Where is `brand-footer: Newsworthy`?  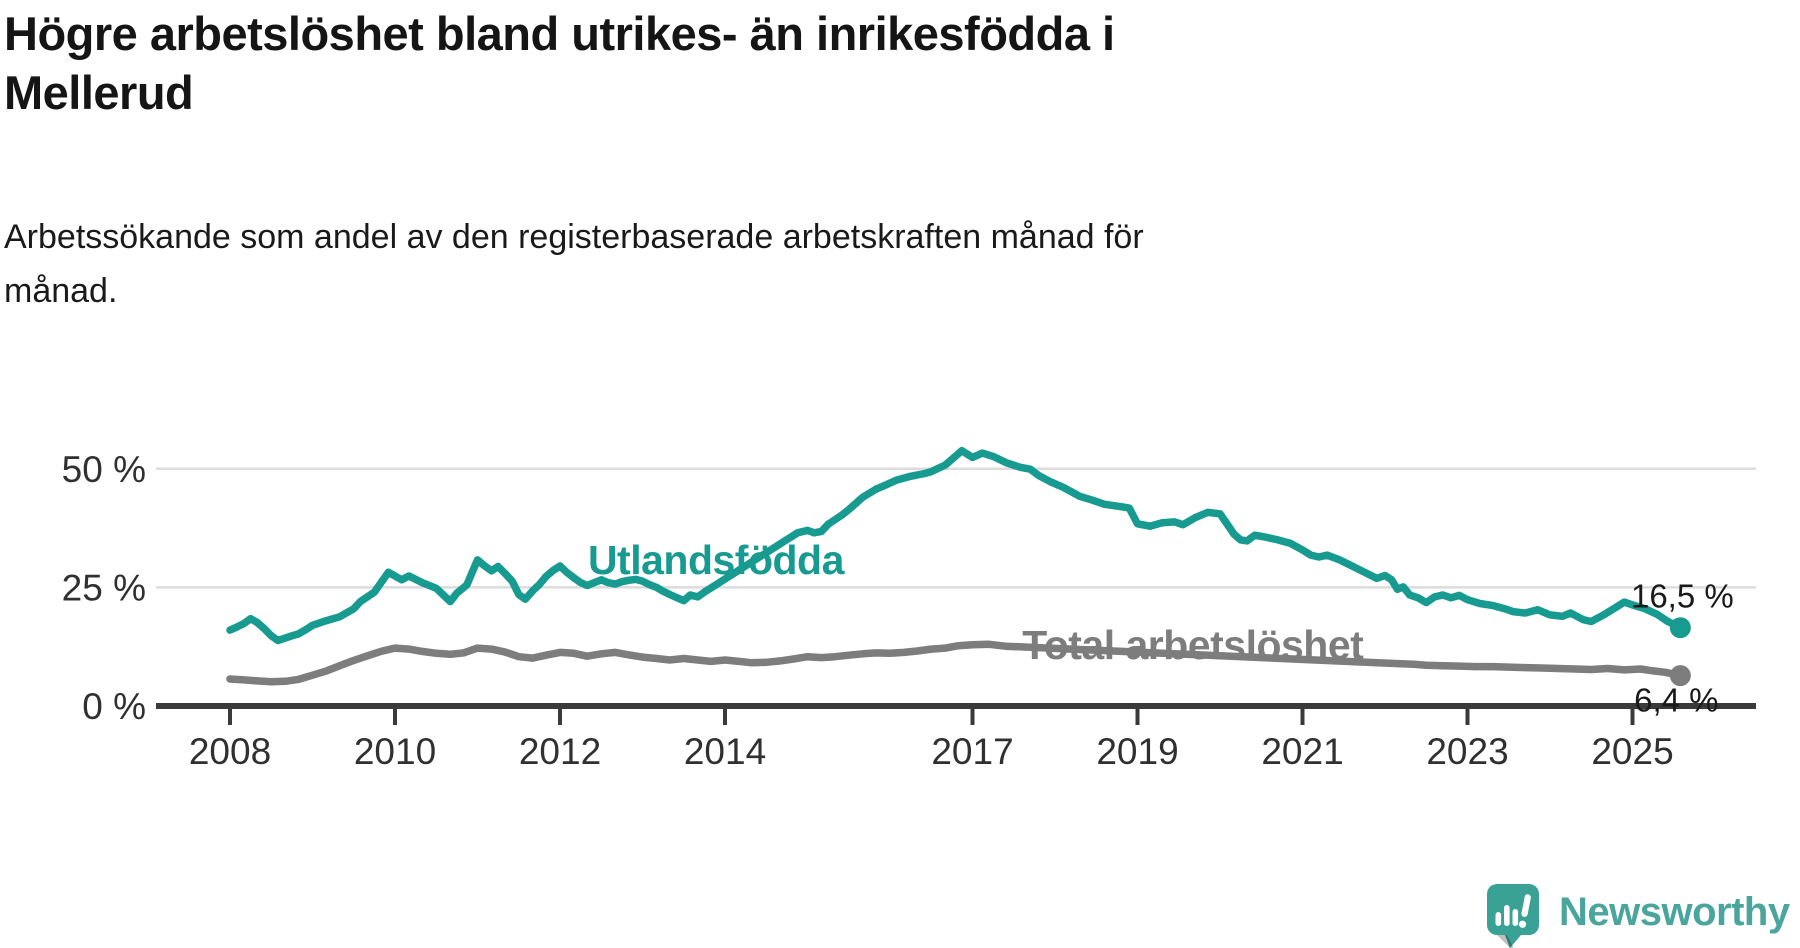 brand-footer: Newsworthy is located at coordinates (1643, 916).